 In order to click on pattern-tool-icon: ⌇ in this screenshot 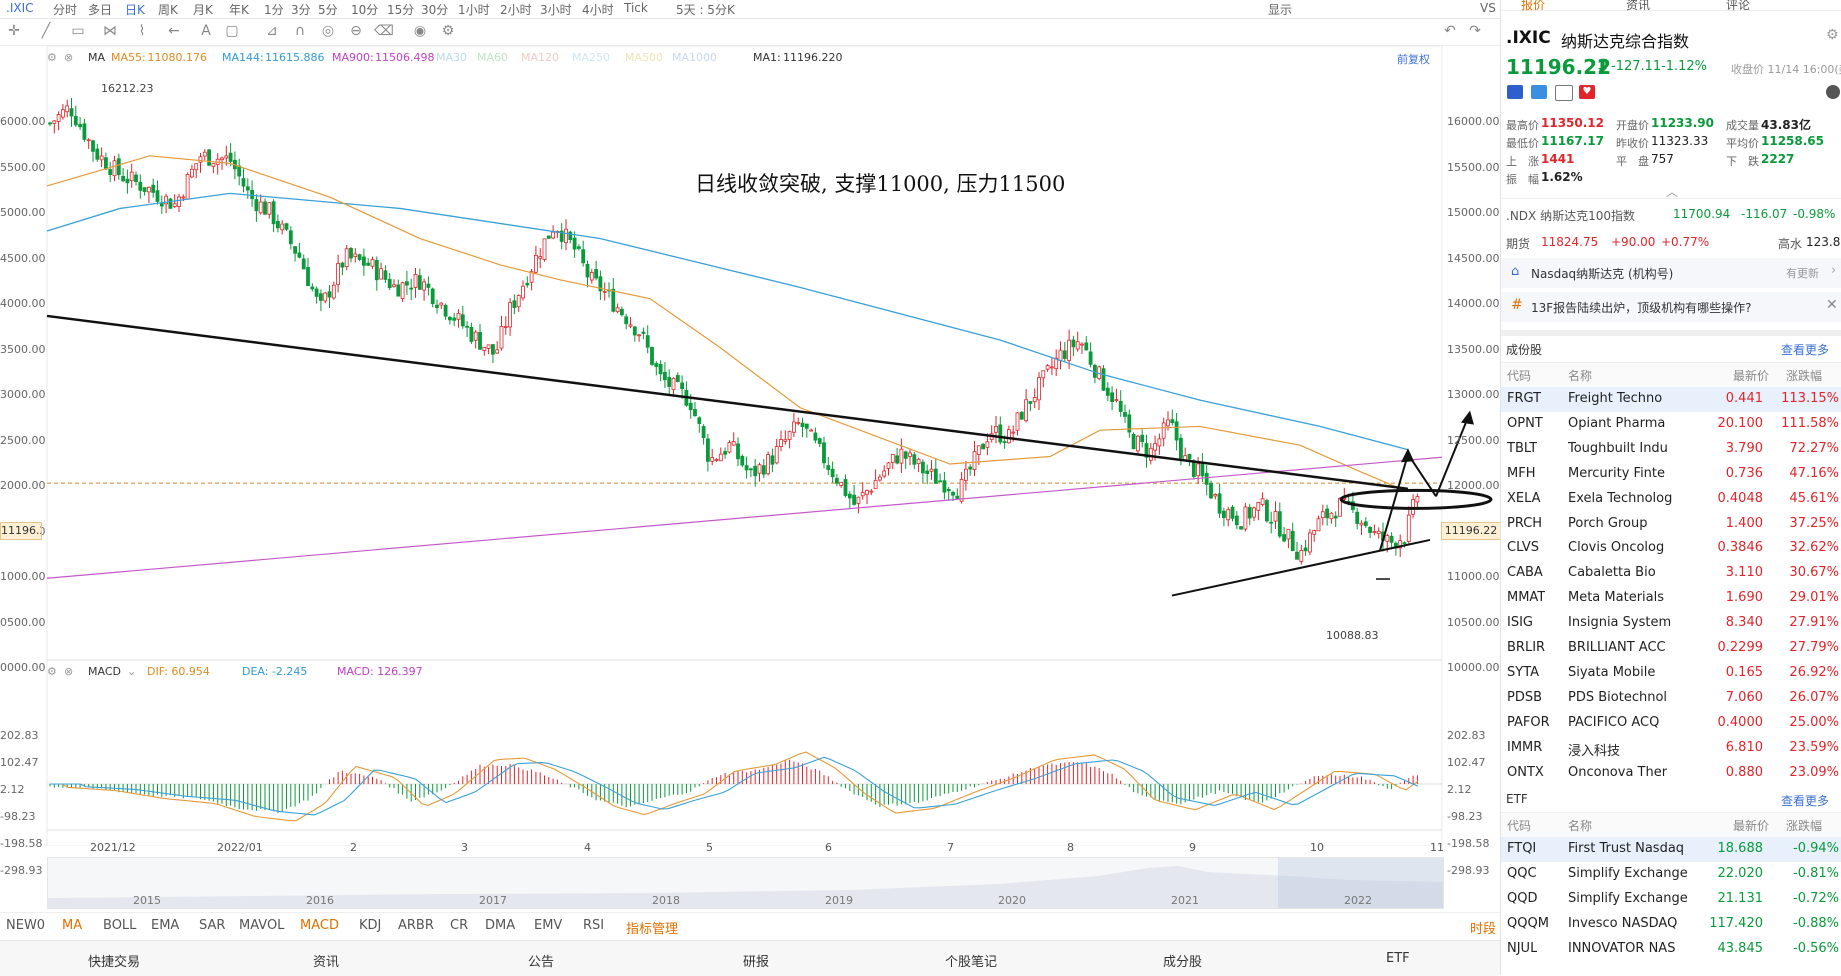, I will do `click(142, 31)`.